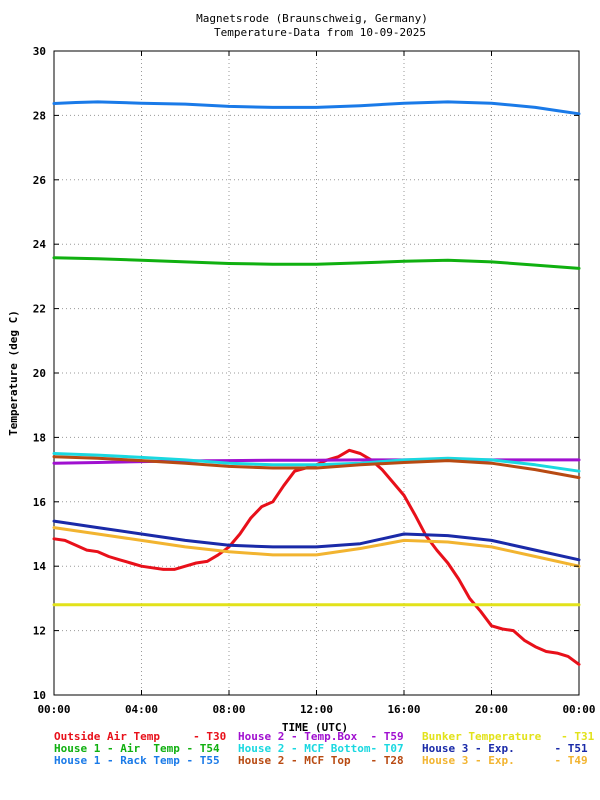 This screenshot has width=600, height=800. What do you see at coordinates (505, 760) in the screenshot?
I see `legend-entry-8: House 3 - Exp. - T49` at bounding box center [505, 760].